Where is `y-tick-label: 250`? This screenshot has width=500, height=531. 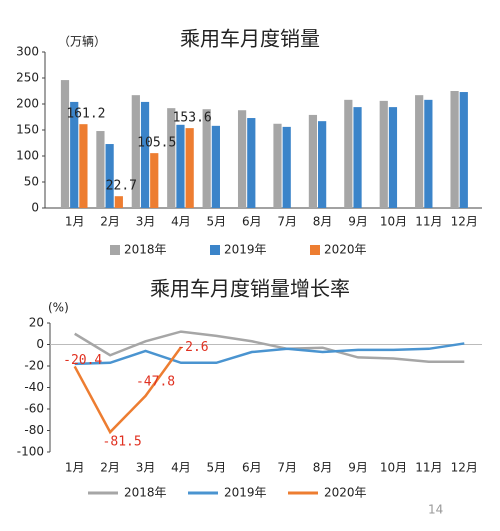 y-tick-label: 250 is located at coordinates (27, 78).